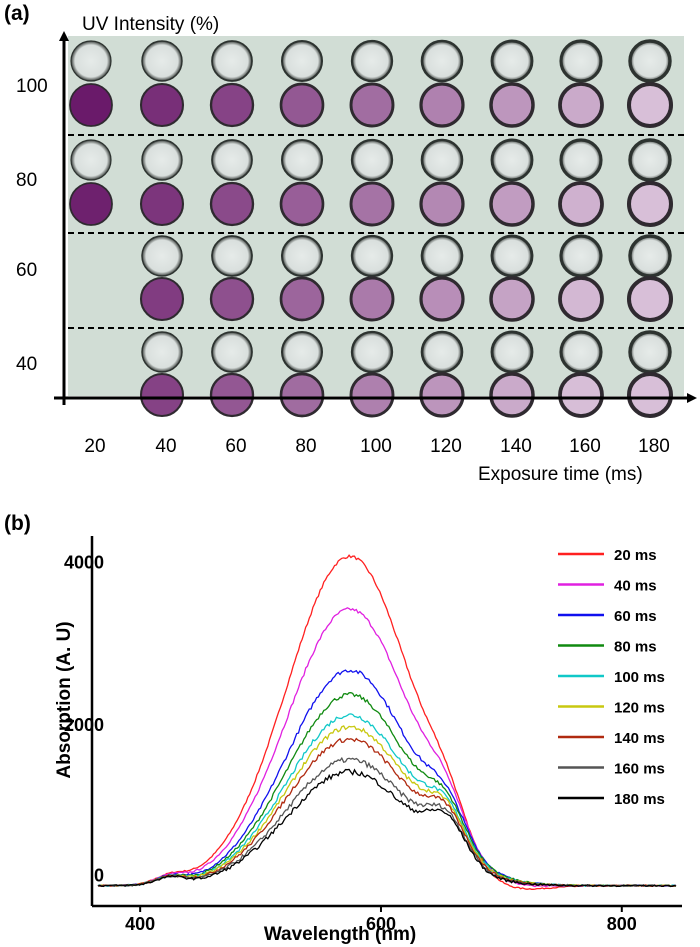 The width and height of the screenshot is (700, 947). What do you see at coordinates (446, 446) in the screenshot?
I see `exposure-label: 120` at bounding box center [446, 446].